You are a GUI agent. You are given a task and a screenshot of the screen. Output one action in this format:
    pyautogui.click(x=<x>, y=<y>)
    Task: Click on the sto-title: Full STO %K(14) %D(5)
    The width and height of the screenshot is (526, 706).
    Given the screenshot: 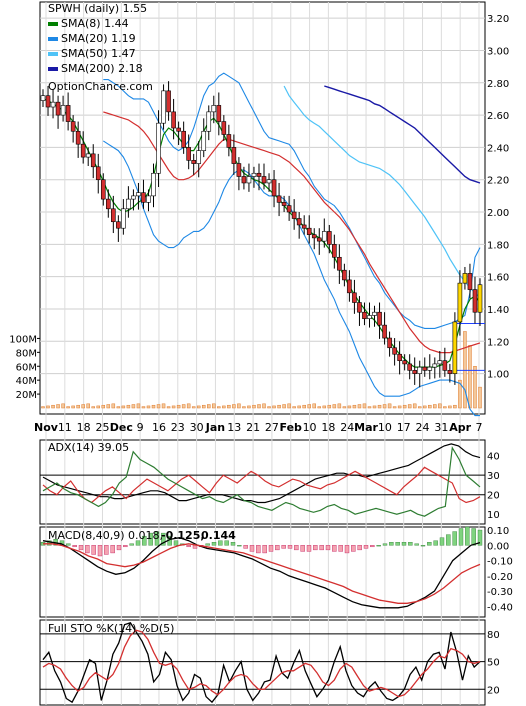 What is the action you would take?
    pyautogui.click(x=111, y=628)
    